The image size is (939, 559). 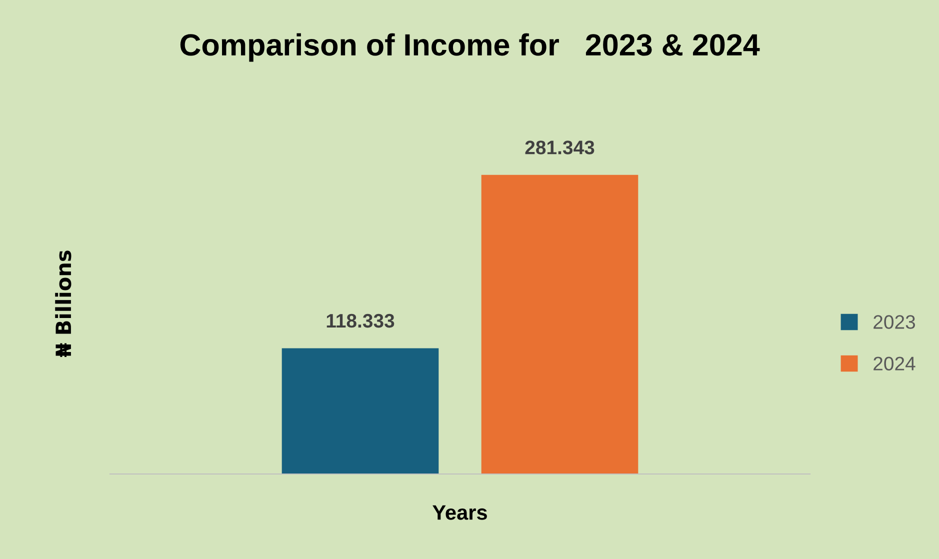 What do you see at coordinates (360, 321) in the screenshot?
I see `data-label: 118.333` at bounding box center [360, 321].